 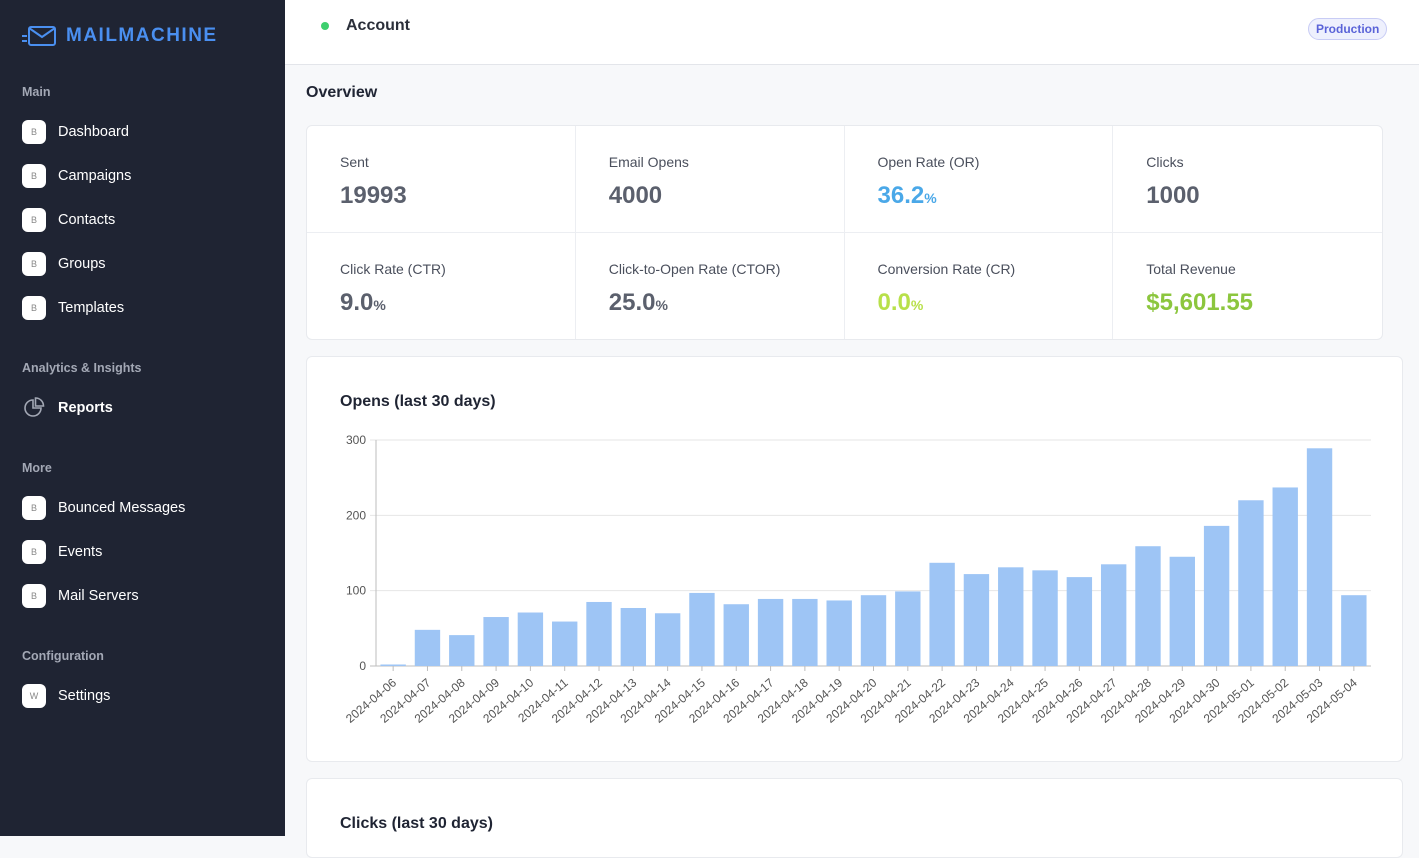 What do you see at coordinates (356, 515) in the screenshot?
I see `y-tick-label: 200` at bounding box center [356, 515].